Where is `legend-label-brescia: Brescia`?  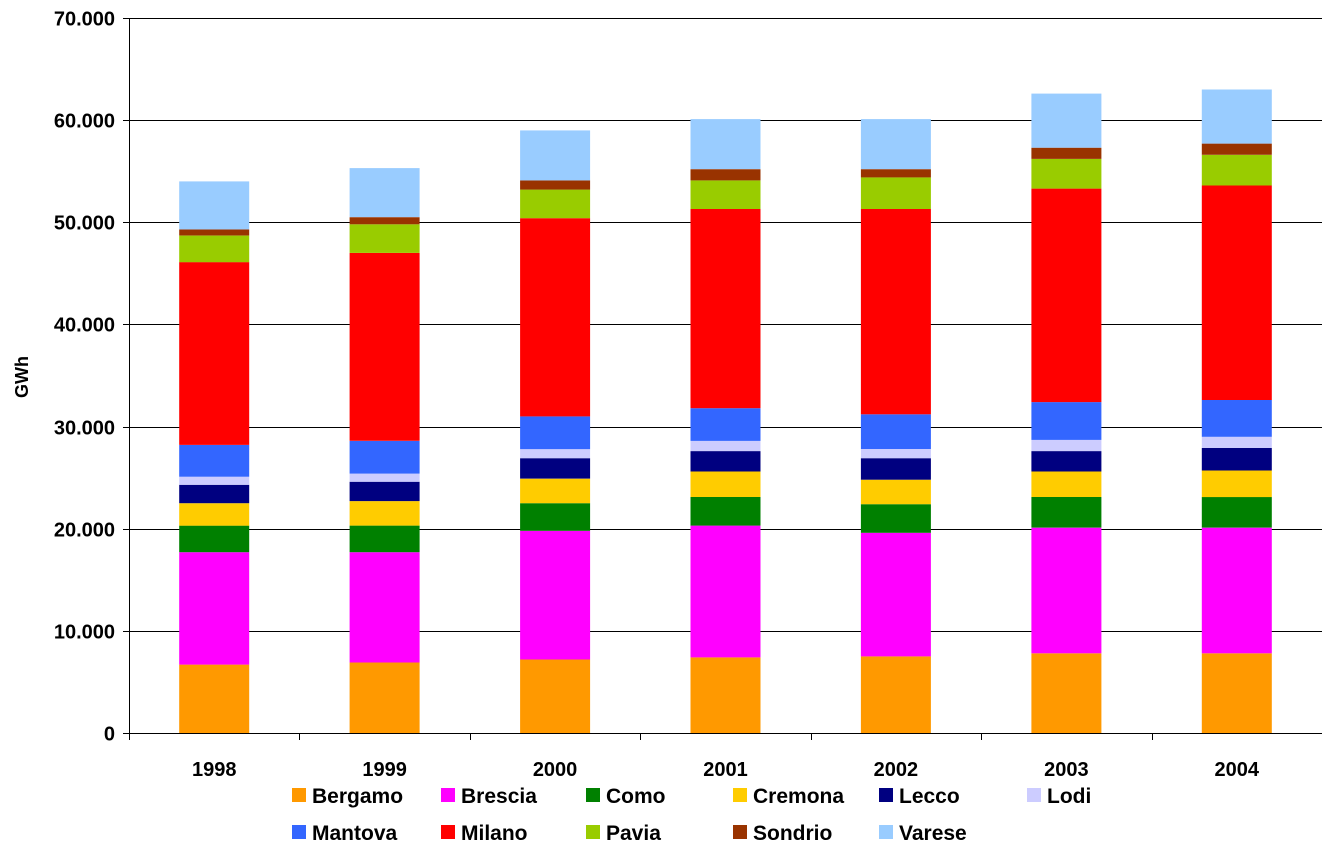
legend-label-brescia: Brescia is located at coordinates (499, 796).